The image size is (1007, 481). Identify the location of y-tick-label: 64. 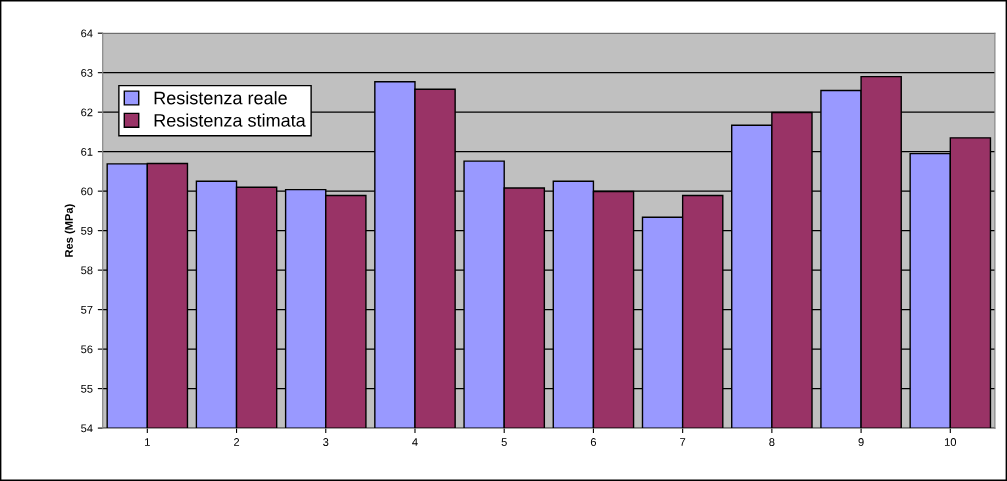
(87, 33).